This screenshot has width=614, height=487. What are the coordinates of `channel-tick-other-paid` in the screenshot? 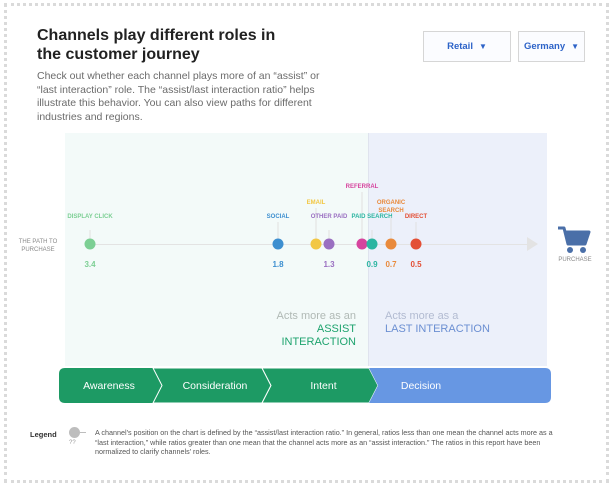 It's located at (329, 234).